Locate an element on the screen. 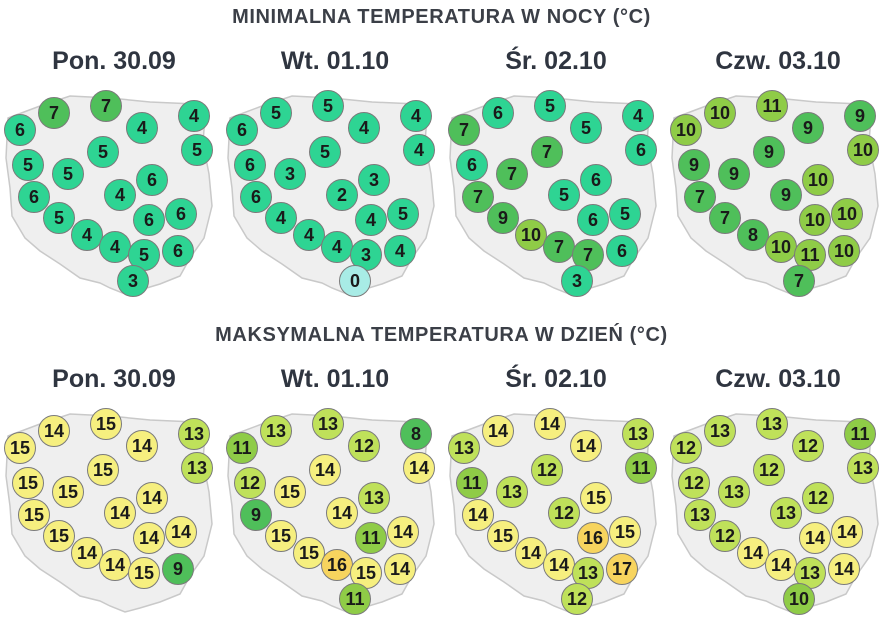  temp-marker-max-3-lodz: 13 is located at coordinates (786, 513).